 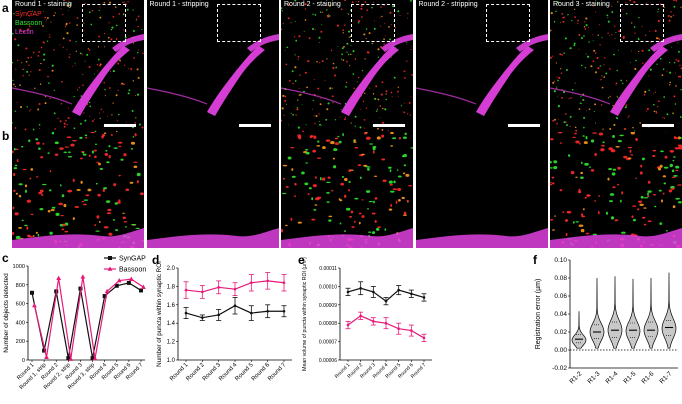 What do you see at coordinates (445, 96) in the screenshot?
I see `lectin-capillary` at bounding box center [445, 96].